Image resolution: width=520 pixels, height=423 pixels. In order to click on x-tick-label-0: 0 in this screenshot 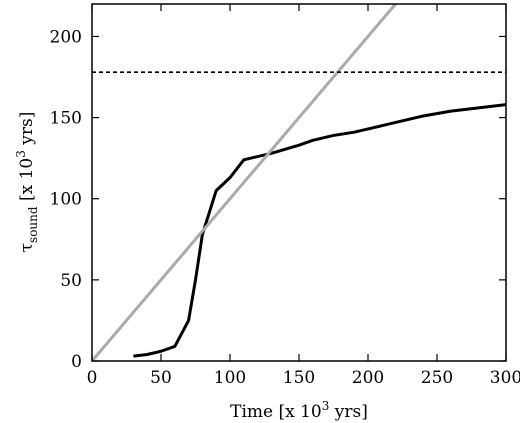, I will do `click(92, 378)`.